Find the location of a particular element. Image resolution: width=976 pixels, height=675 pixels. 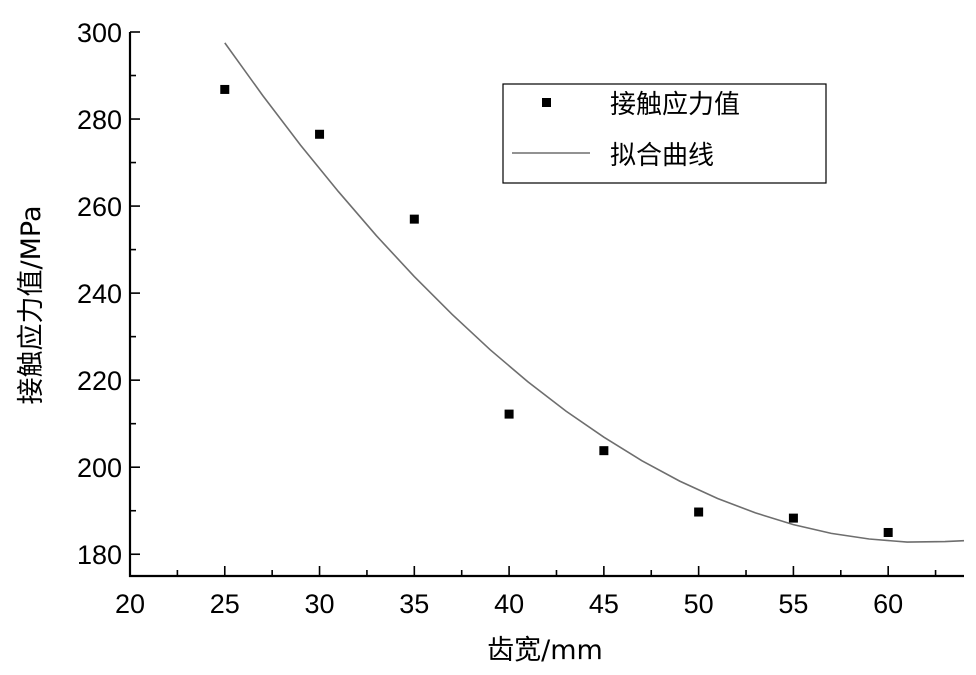

y-tick-label: 220 is located at coordinates (99, 381).